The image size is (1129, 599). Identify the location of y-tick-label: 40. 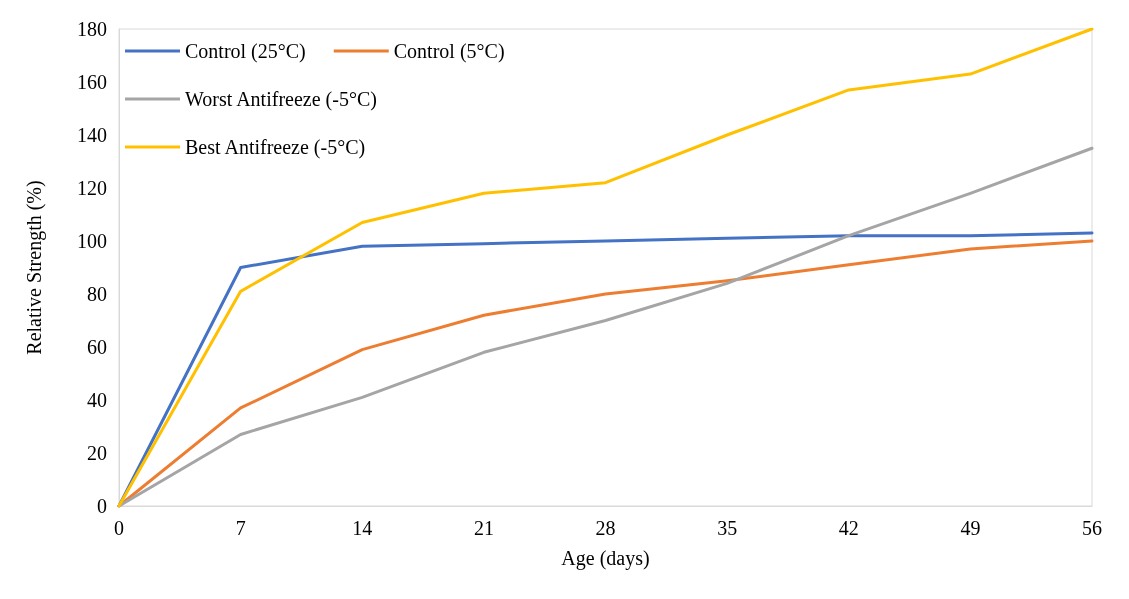
(97, 400).